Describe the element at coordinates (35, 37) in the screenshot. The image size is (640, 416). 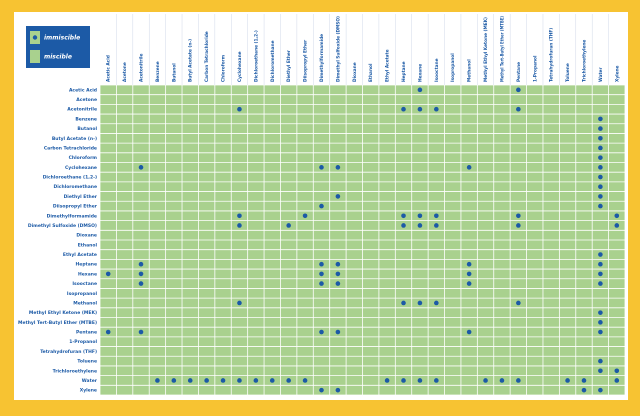
I see `legend-dot` at that location.